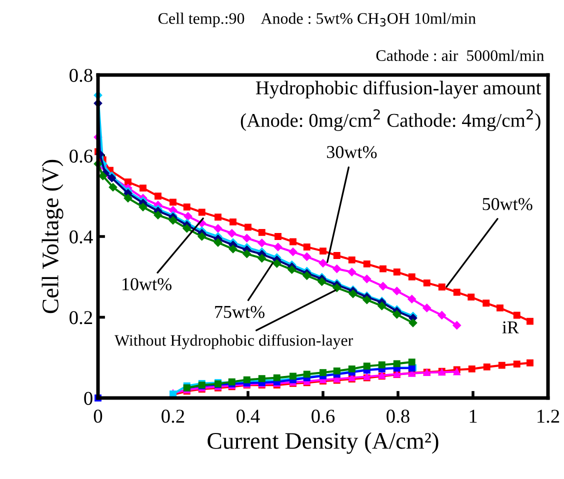  What do you see at coordinates (460, 56) in the screenshot?
I see `chart-subtitle: Cathode : air 5000ml/min` at bounding box center [460, 56].